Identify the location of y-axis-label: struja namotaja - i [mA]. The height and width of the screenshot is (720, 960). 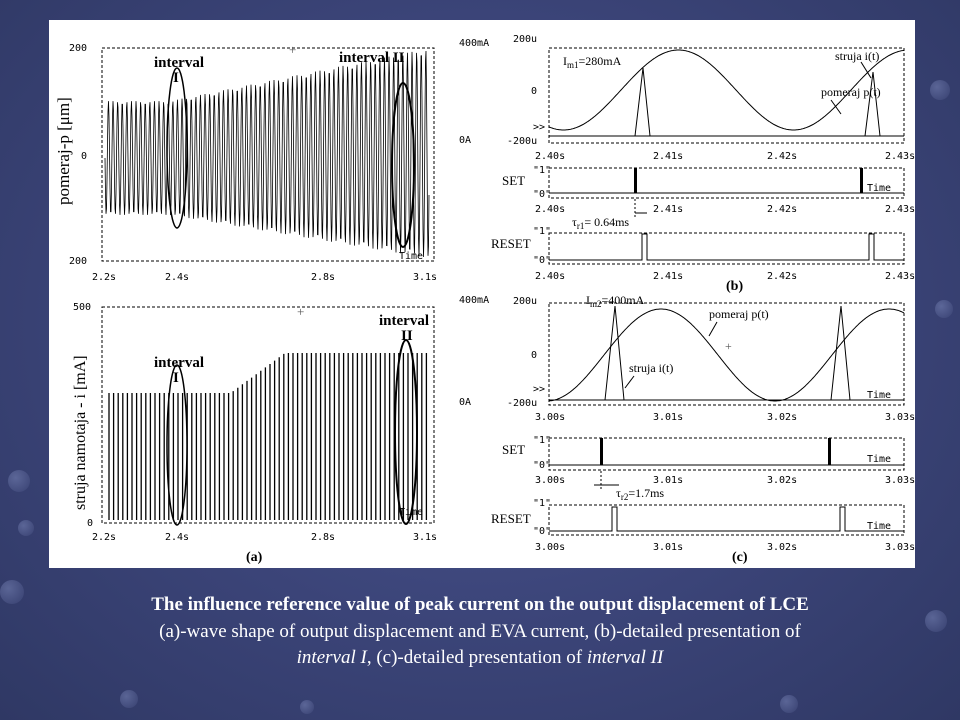
(80, 432).